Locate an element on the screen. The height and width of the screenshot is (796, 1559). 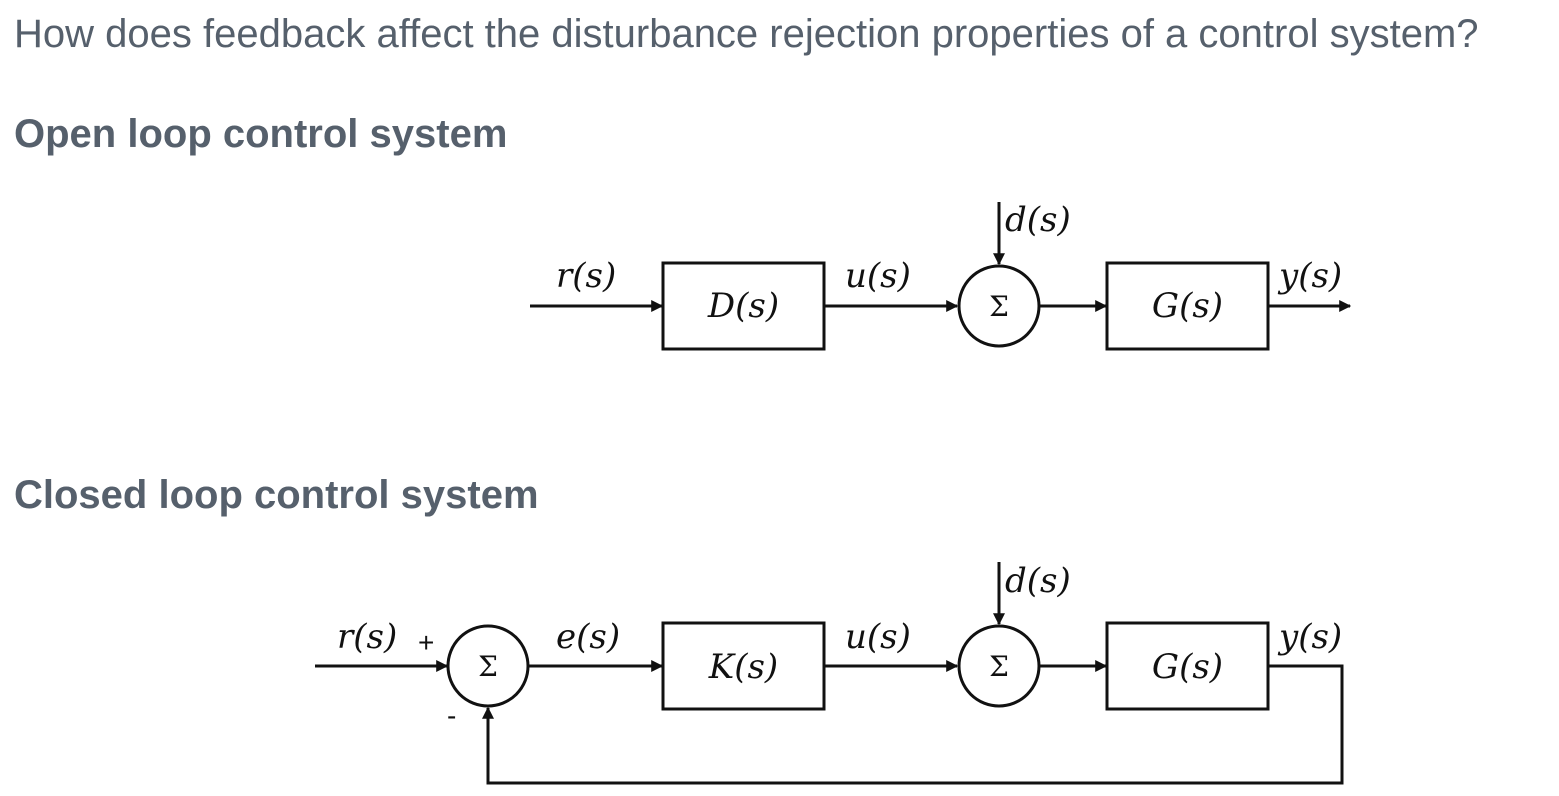
closed-error-summing-symbol: Σ is located at coordinates (488, 666).